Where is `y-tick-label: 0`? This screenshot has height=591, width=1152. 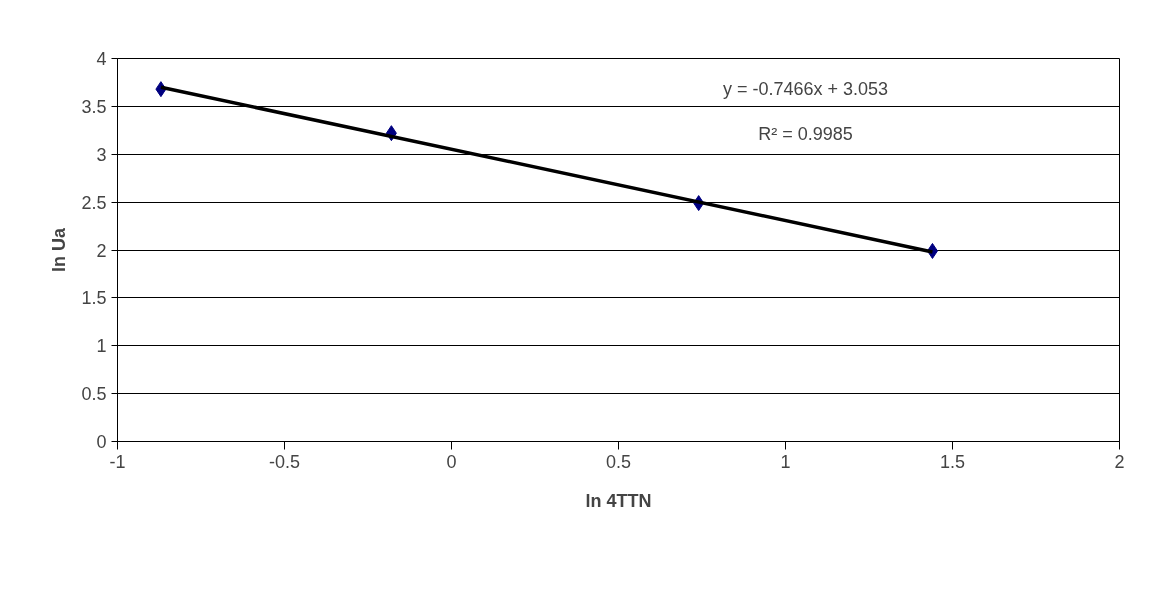 y-tick-label: 0 is located at coordinates (101, 442).